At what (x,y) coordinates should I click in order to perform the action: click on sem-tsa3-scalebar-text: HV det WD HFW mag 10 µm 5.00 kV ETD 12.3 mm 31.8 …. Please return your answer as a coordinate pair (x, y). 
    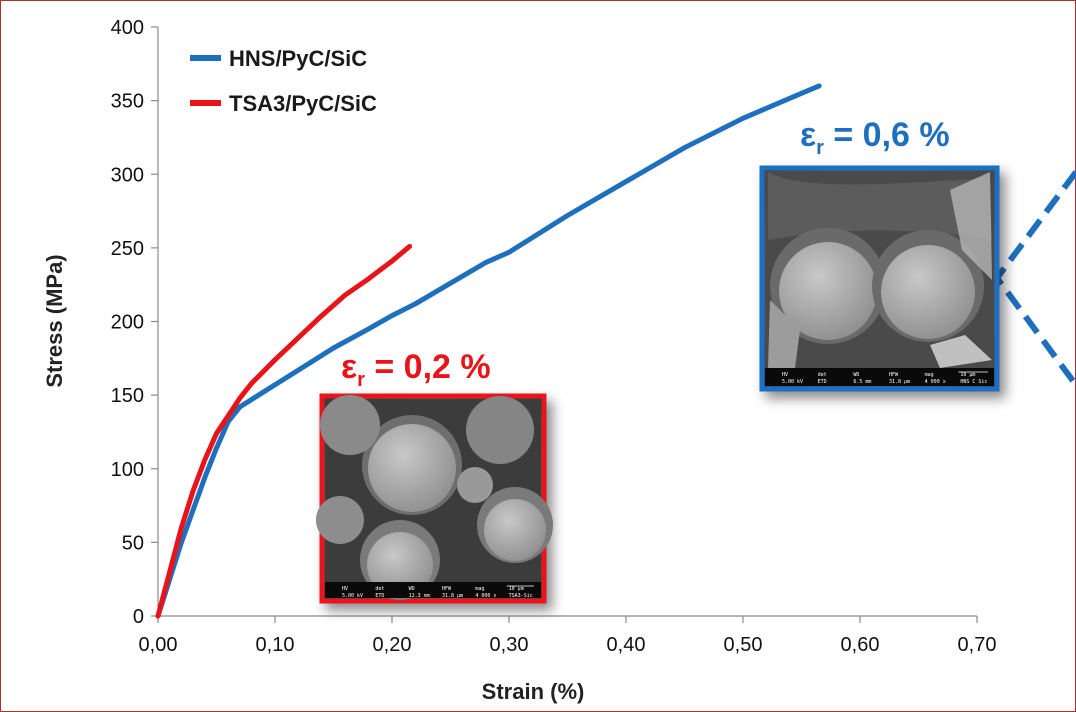
    Looking at the image, I should click on (438, 592).